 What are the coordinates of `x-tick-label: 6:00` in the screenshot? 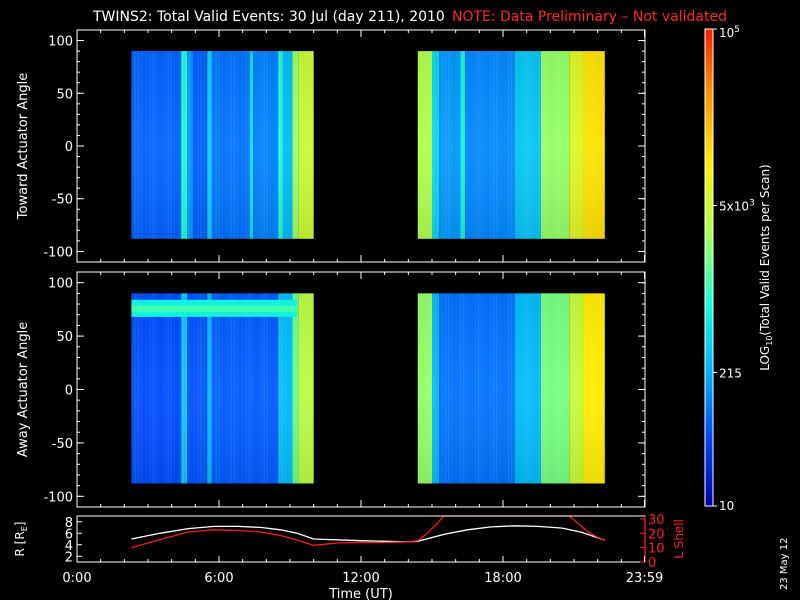 It's located at (218, 578).